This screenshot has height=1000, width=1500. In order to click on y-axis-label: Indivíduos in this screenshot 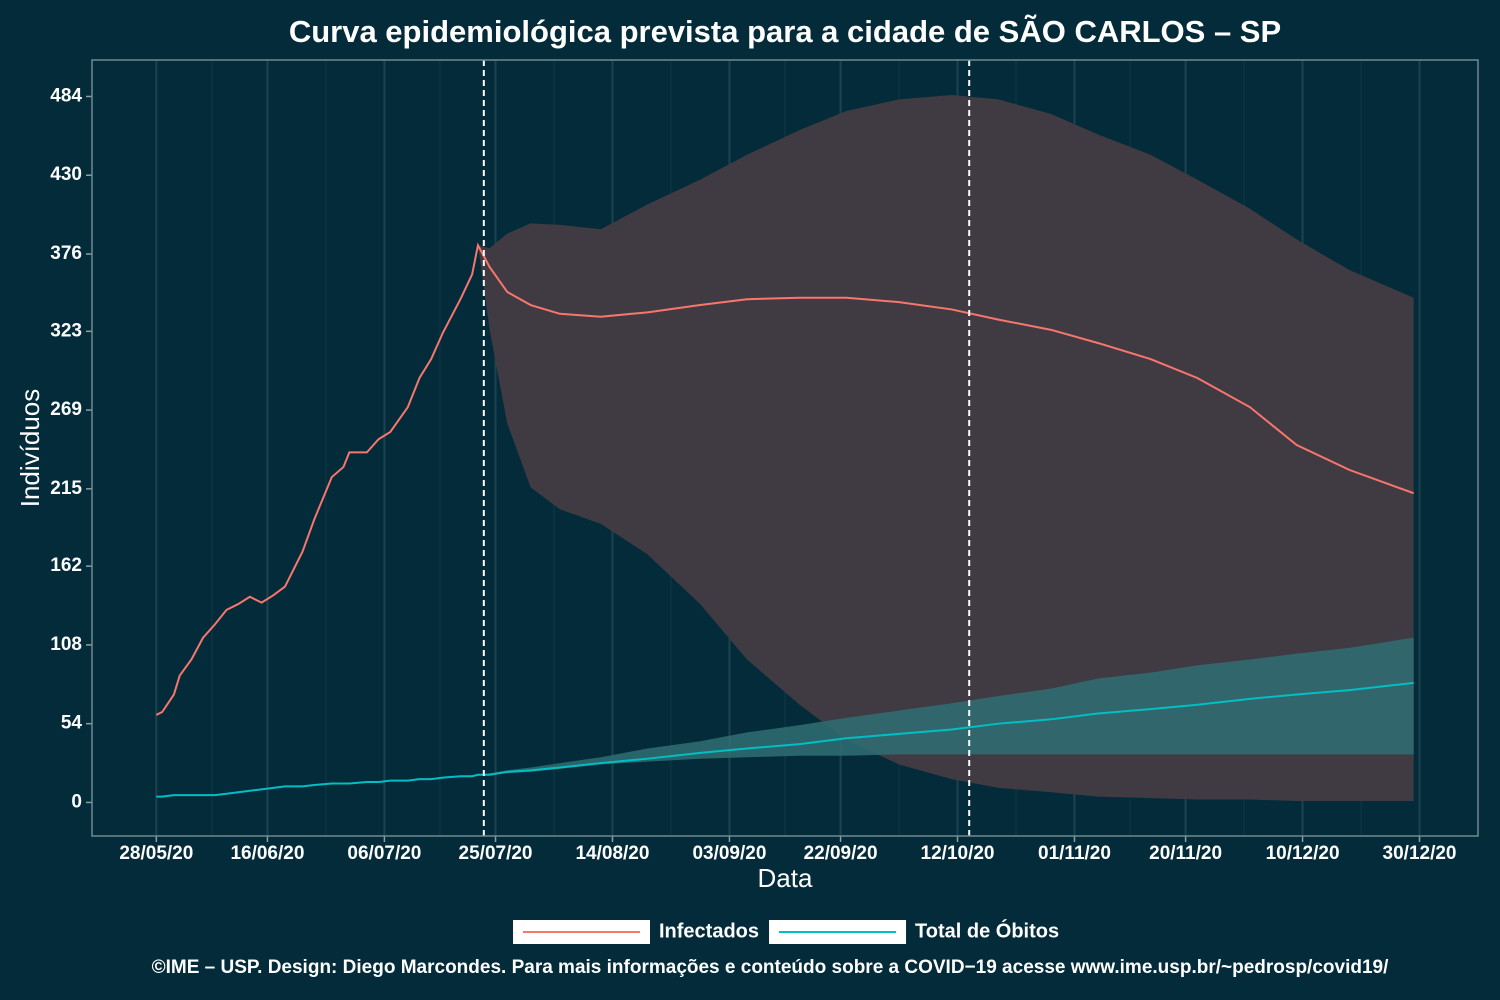, I will do `click(30, 448)`.